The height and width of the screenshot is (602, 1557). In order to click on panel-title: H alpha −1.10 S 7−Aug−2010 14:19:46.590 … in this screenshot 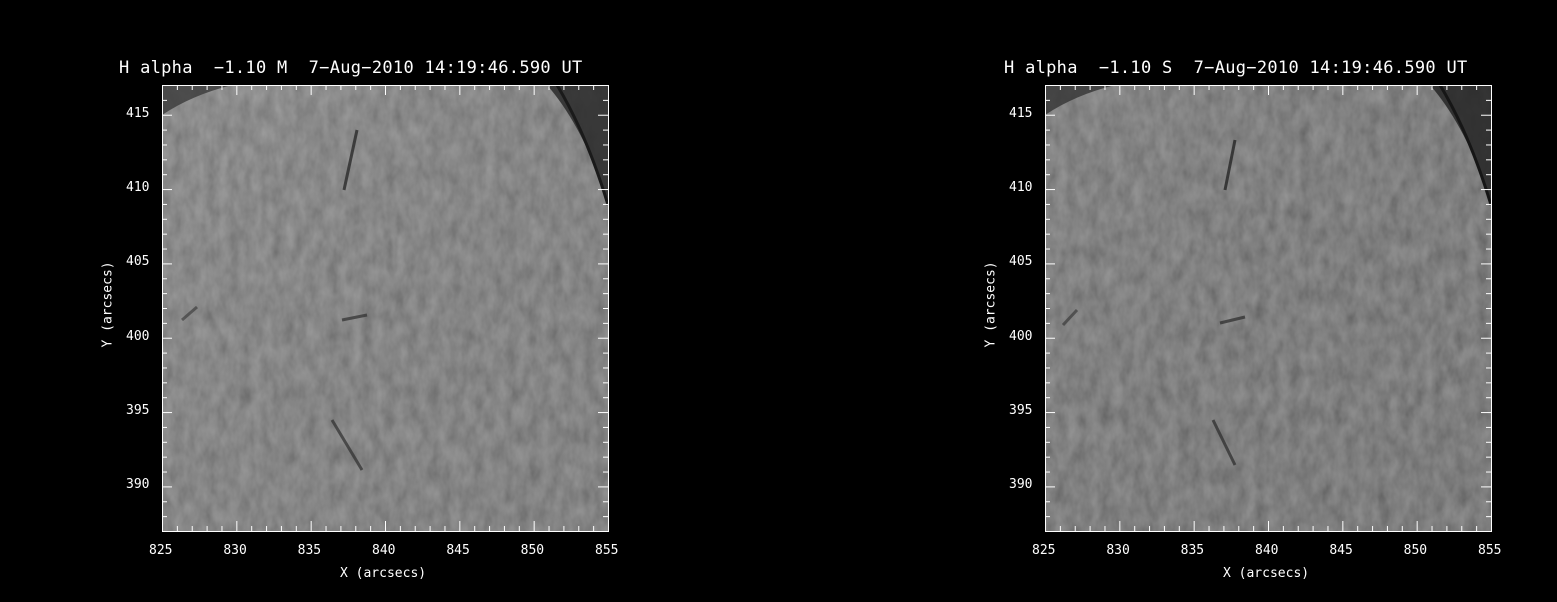, I will do `click(1236, 68)`.